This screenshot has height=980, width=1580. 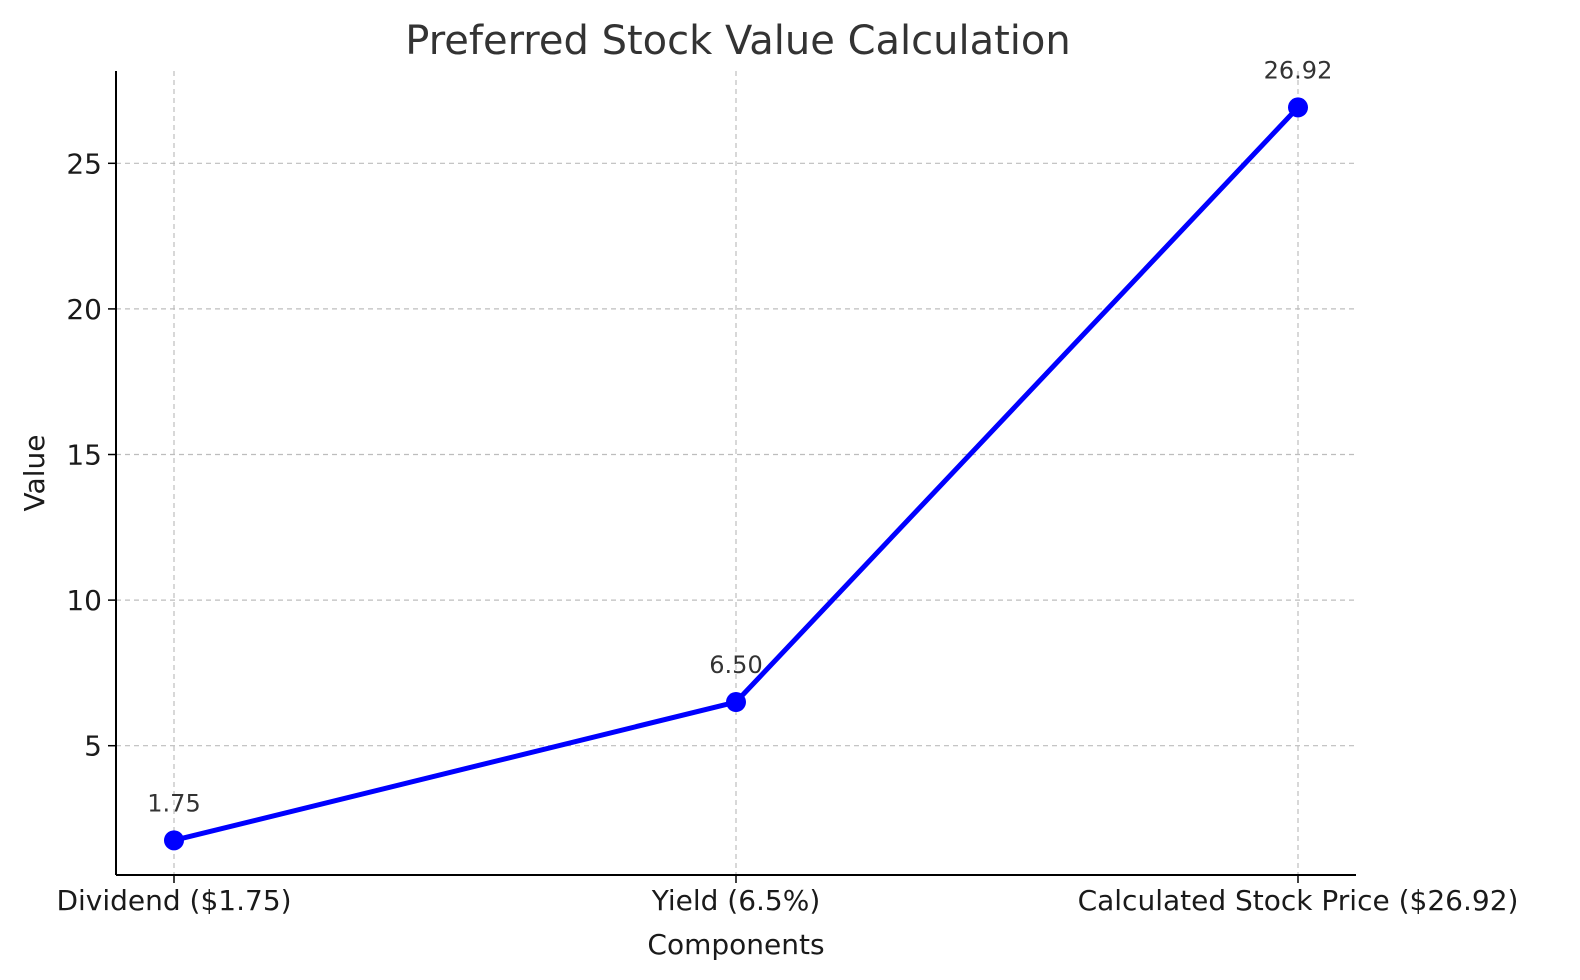 I want to click on y-tick-label: 10, so click(x=84, y=600).